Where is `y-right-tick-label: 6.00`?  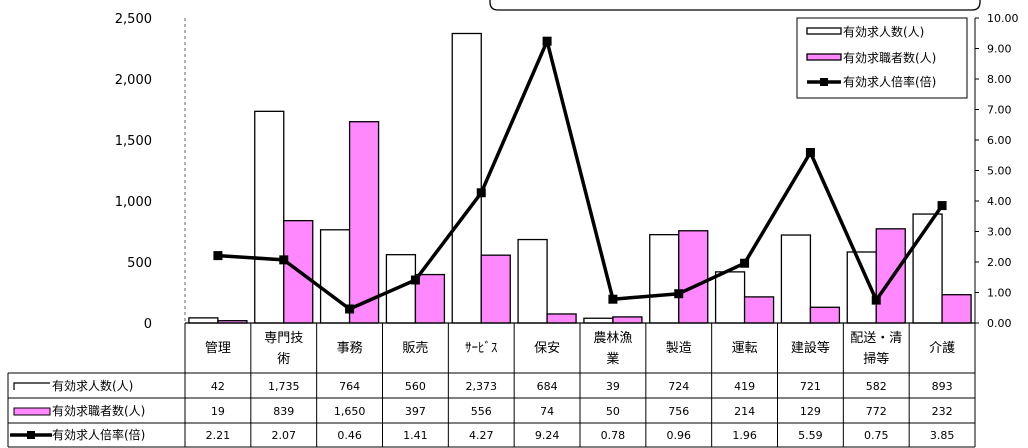 y-right-tick-label: 6.00 is located at coordinates (999, 140).